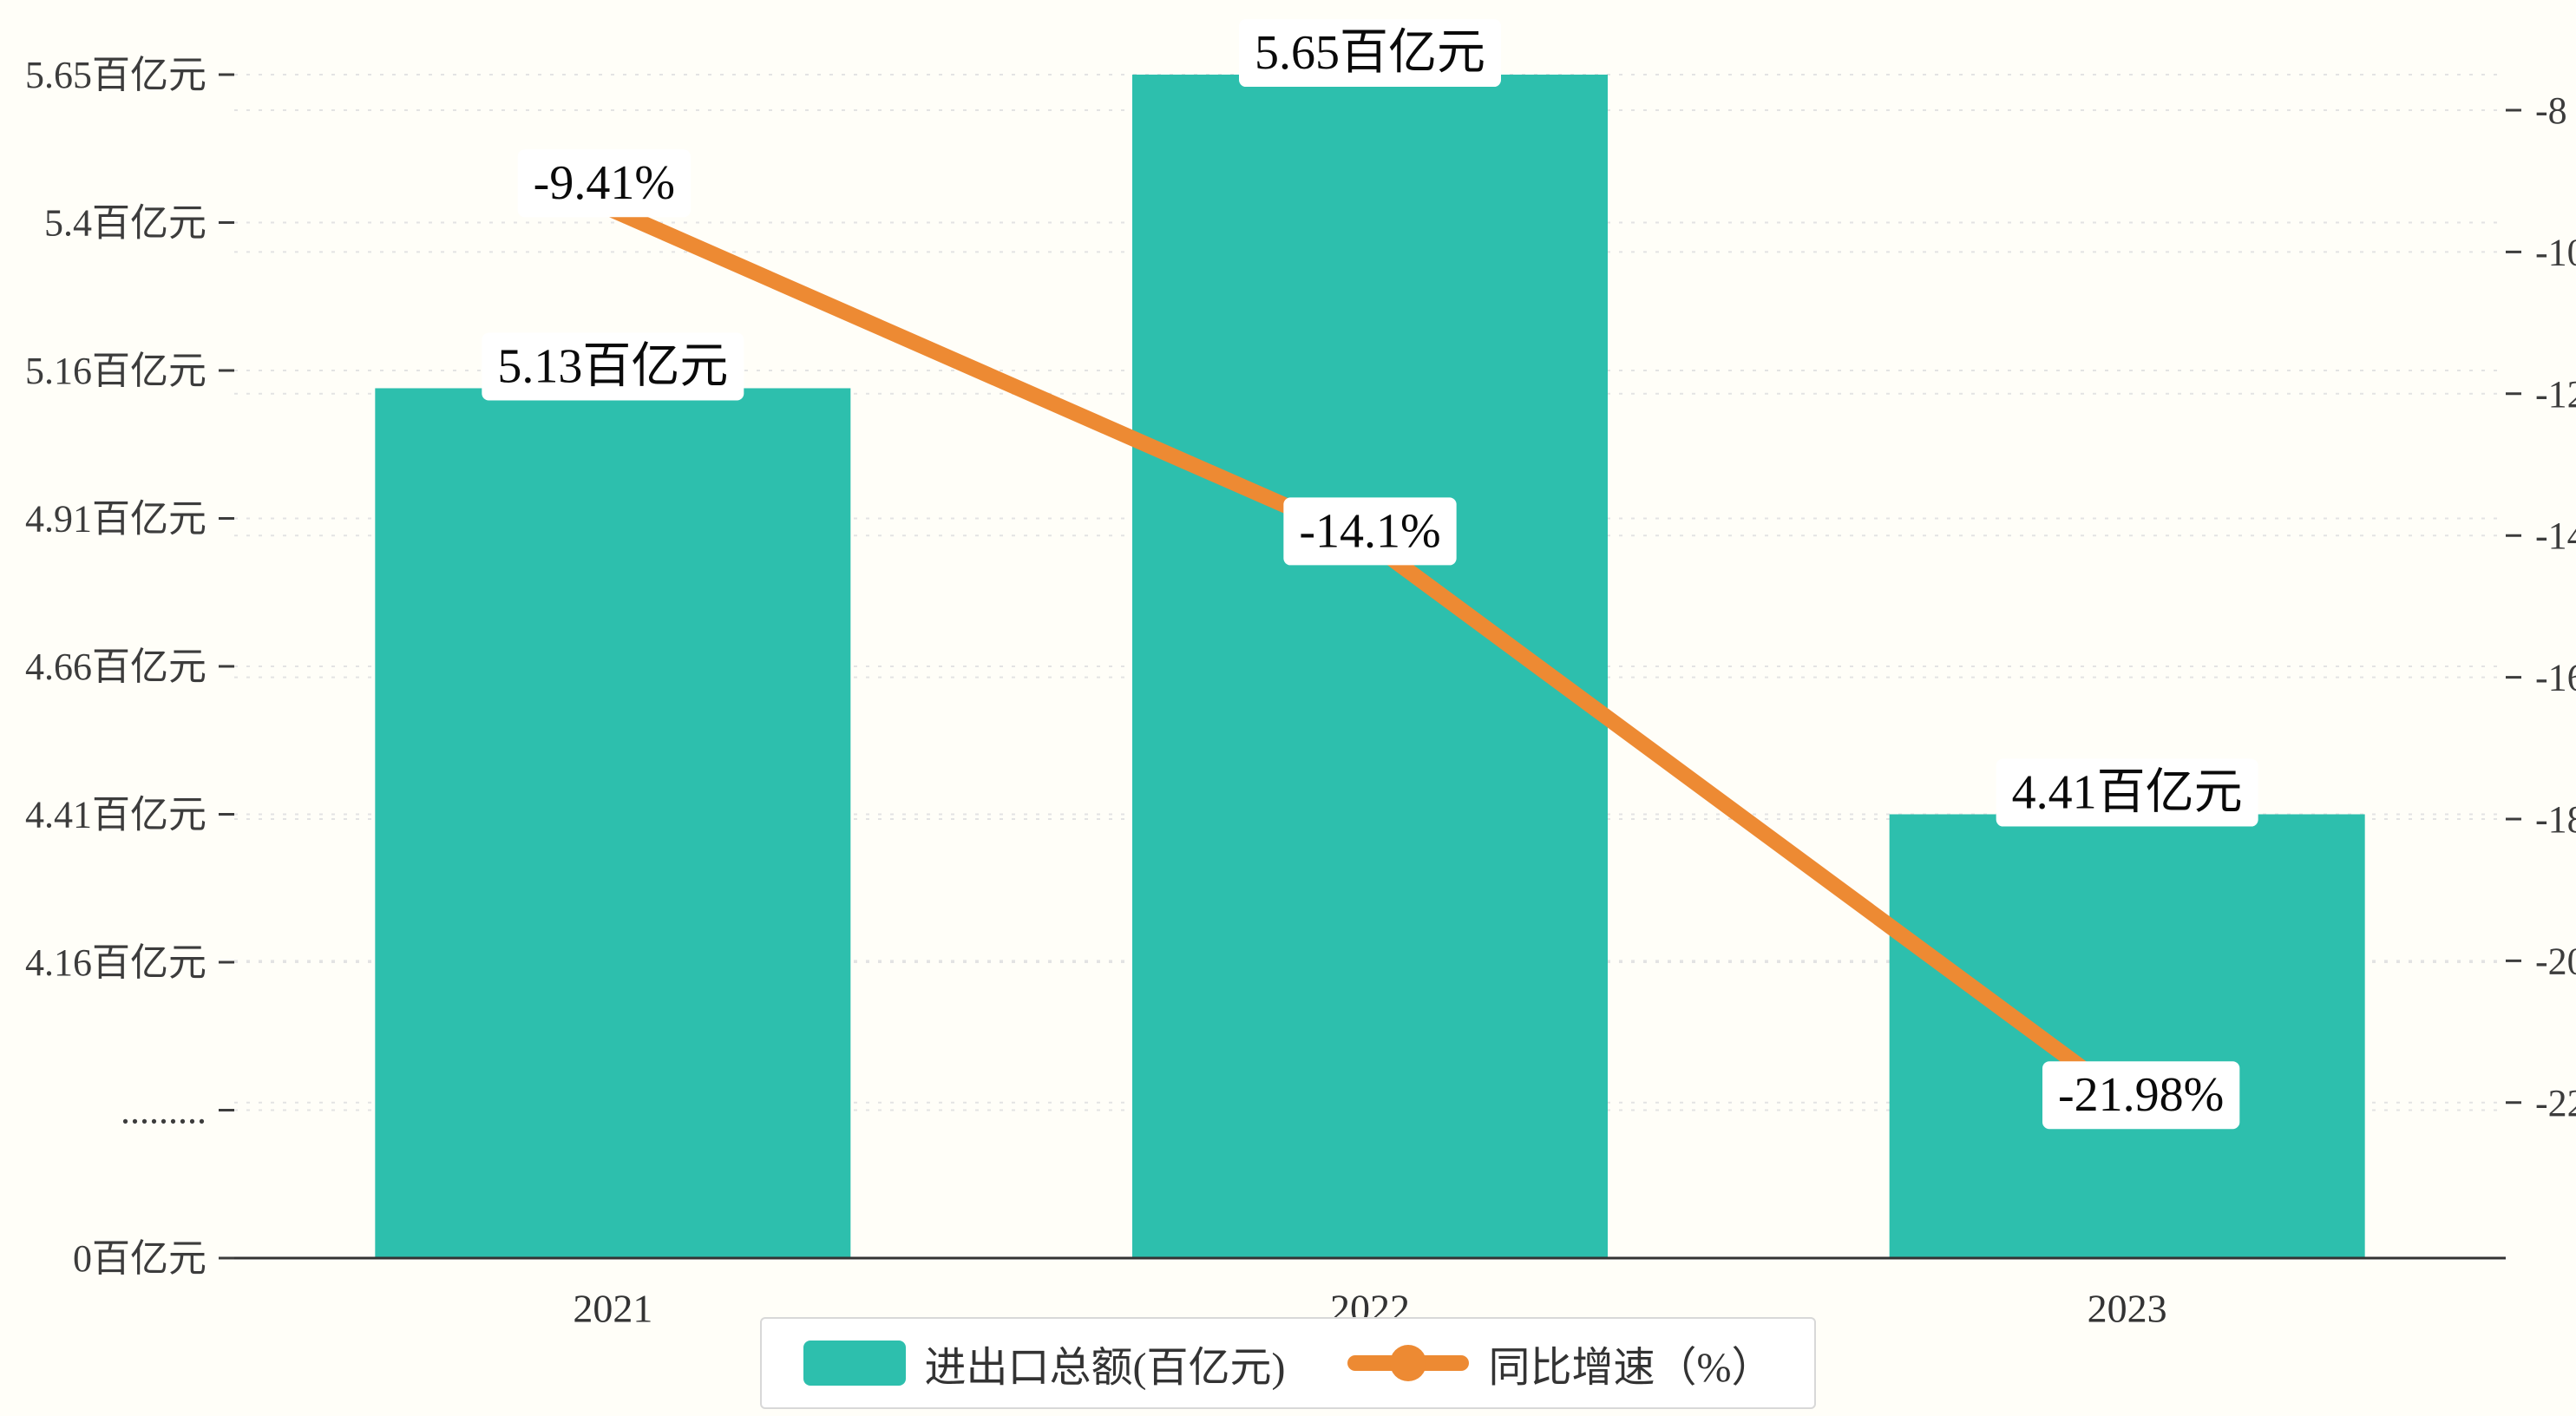 The width and height of the screenshot is (2576, 1416). Describe the element at coordinates (2555, 819) in the screenshot. I see `y-right-tick-label: -18` at that location.